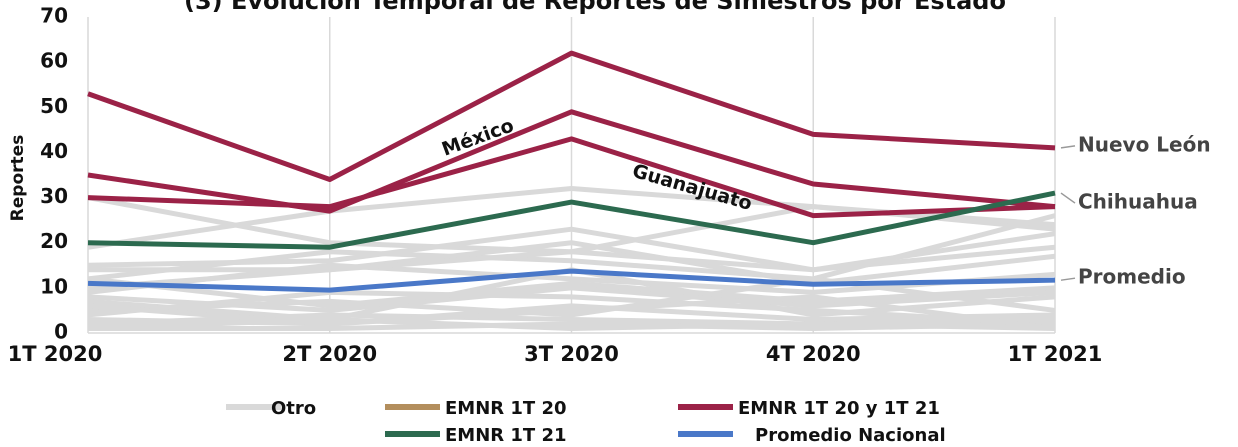 The image size is (1238, 447). Describe the element at coordinates (571, 354) in the screenshot. I see `x-tick-label: 3T 2020` at that location.